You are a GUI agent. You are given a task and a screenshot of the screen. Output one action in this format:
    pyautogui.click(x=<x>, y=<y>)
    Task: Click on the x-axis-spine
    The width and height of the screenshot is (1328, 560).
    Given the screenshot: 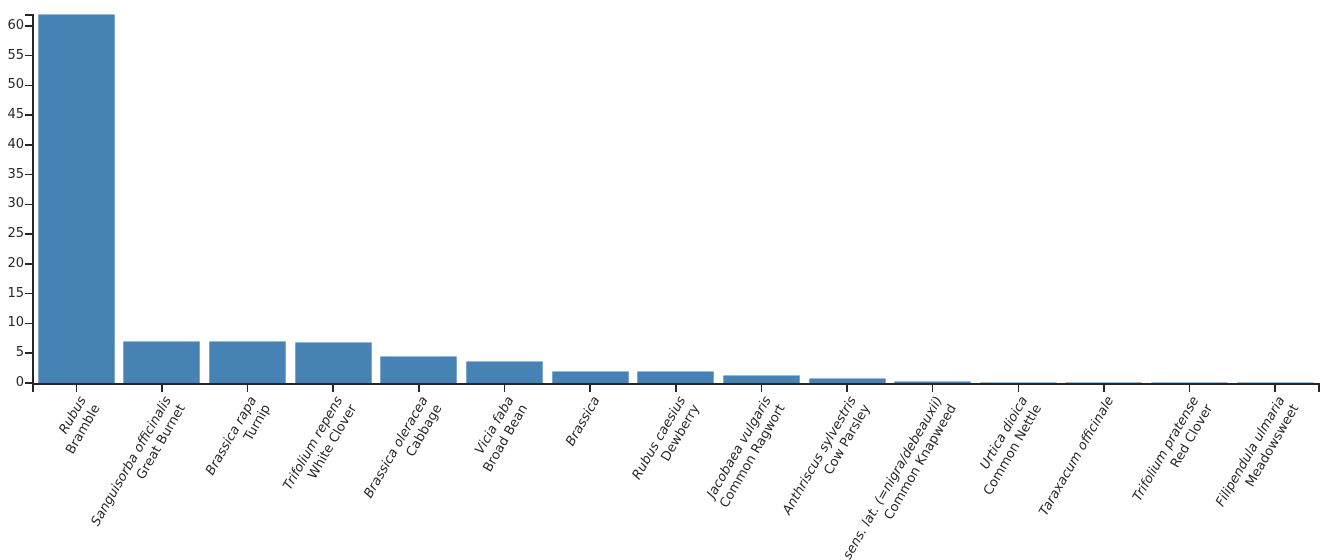 What is the action you would take?
    pyautogui.click(x=676, y=384)
    